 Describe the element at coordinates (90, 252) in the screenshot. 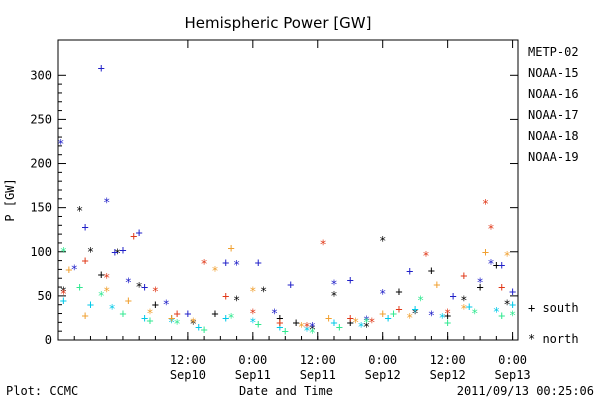

I see `point-metp-02-2: *` at that location.